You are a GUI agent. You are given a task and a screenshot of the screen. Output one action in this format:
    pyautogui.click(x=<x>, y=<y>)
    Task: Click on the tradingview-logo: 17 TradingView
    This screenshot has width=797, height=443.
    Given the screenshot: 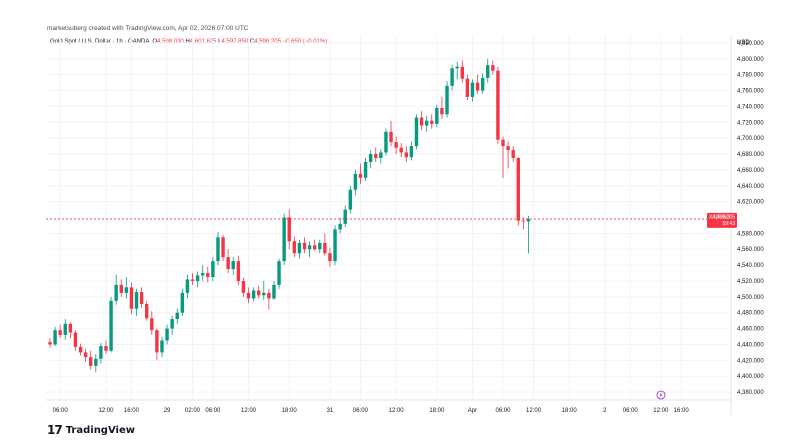 What is the action you would take?
    pyautogui.click(x=91, y=430)
    